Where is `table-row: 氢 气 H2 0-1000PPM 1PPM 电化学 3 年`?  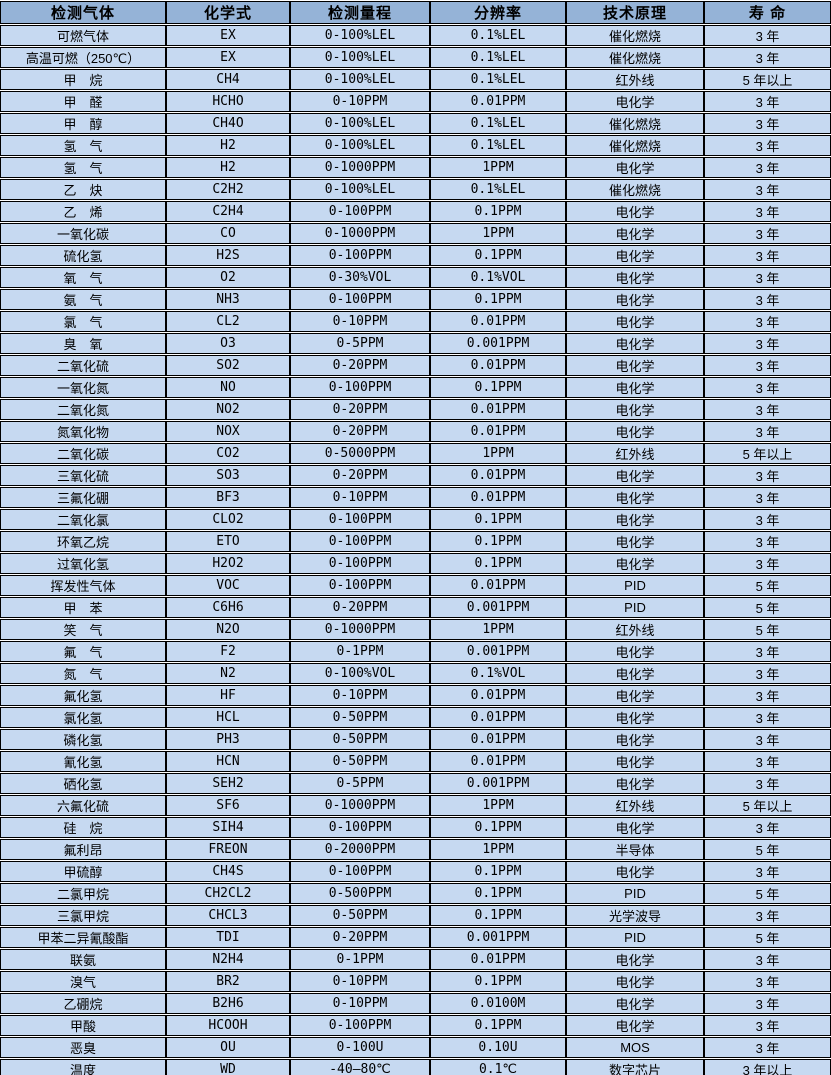
table-row: 氢 气 H2 0-1000PPM 1PPM 电化学 3 年 is located at coordinates (415, 167).